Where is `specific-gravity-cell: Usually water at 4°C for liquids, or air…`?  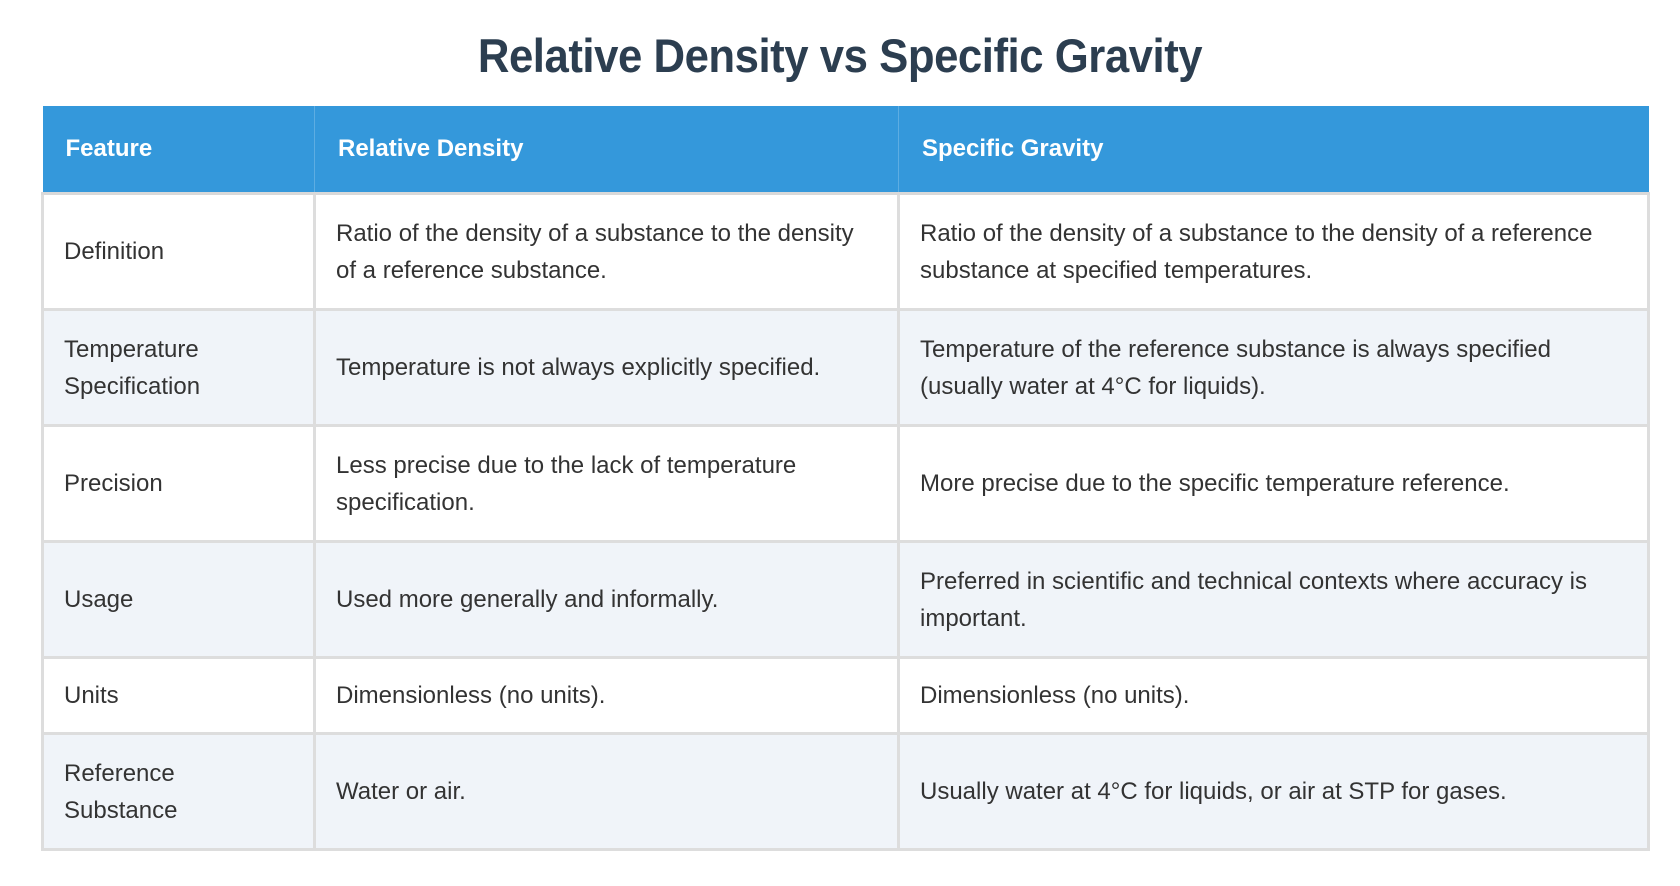
specific-gravity-cell: Usually water at 4°C for liquids, or air… is located at coordinates (1273, 792).